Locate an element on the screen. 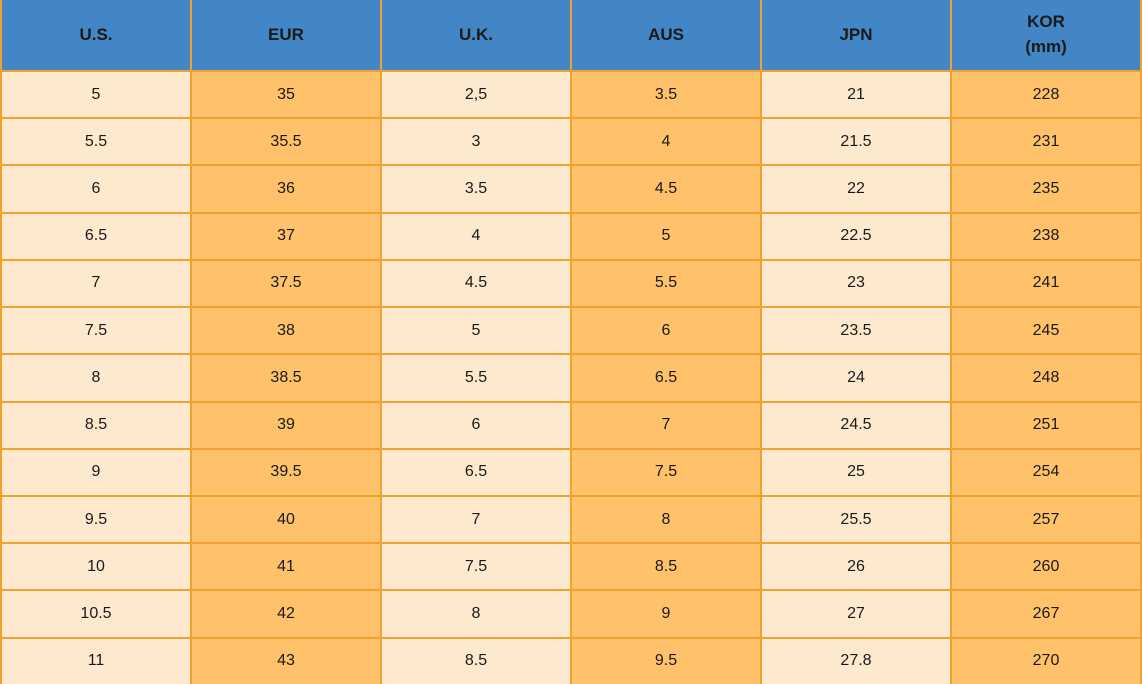 The height and width of the screenshot is (684, 1142). table-cell-eur: 39.5 is located at coordinates (286, 472).